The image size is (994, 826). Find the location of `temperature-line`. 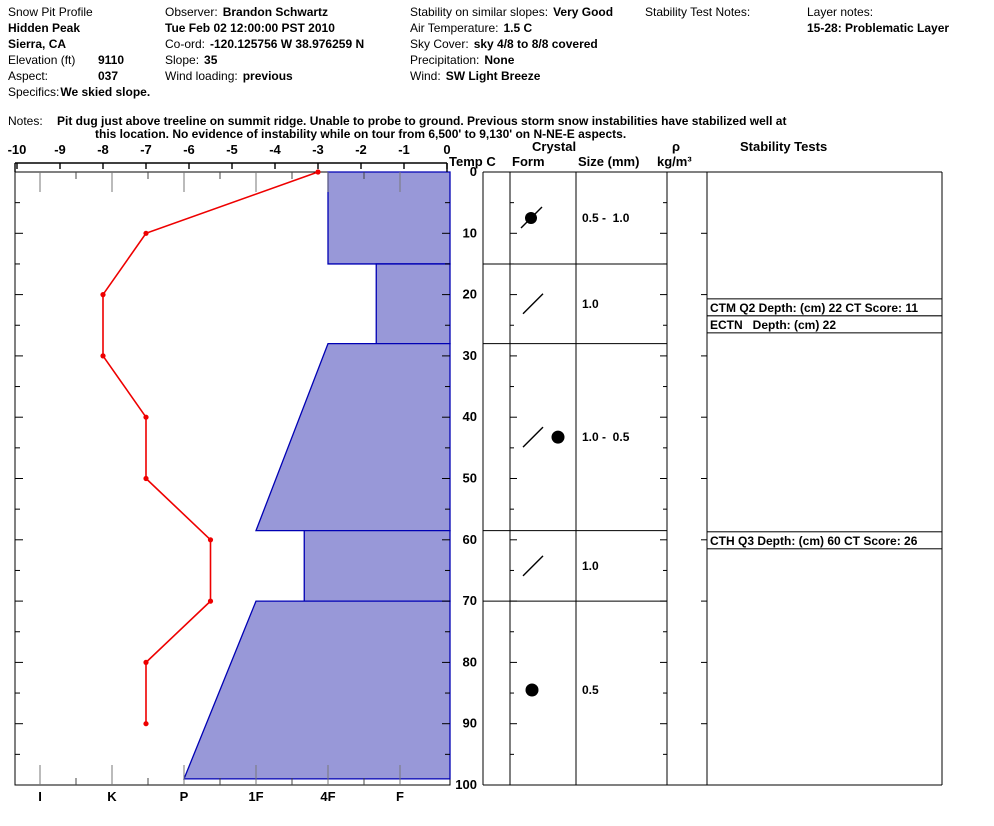

temperature-line is located at coordinates (210, 447).